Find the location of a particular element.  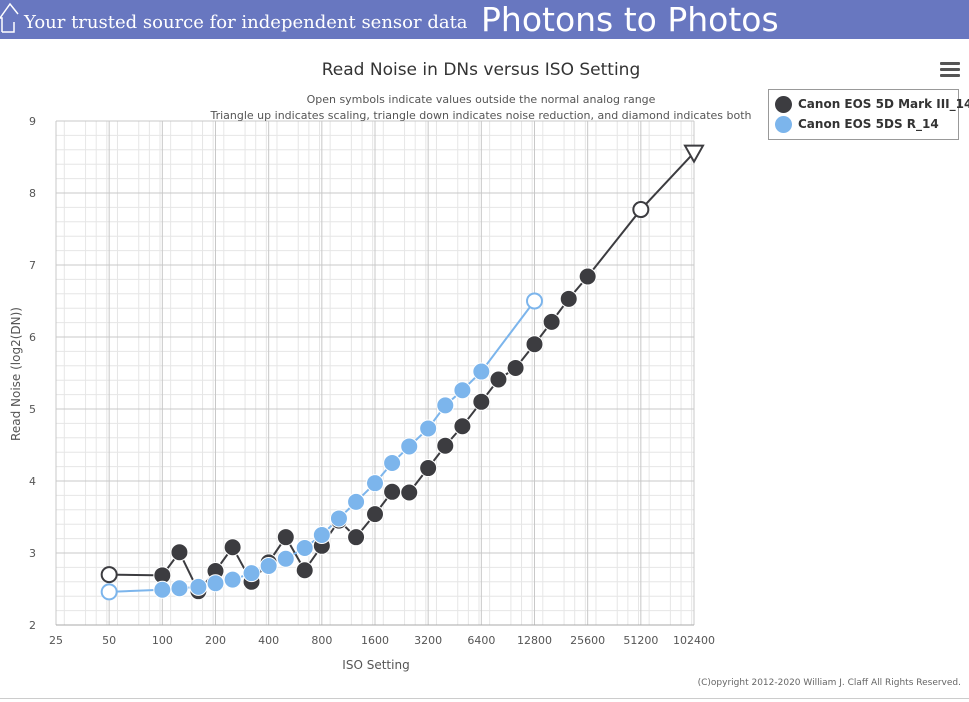

site-title: Photons to Photos is located at coordinates (630, 19).